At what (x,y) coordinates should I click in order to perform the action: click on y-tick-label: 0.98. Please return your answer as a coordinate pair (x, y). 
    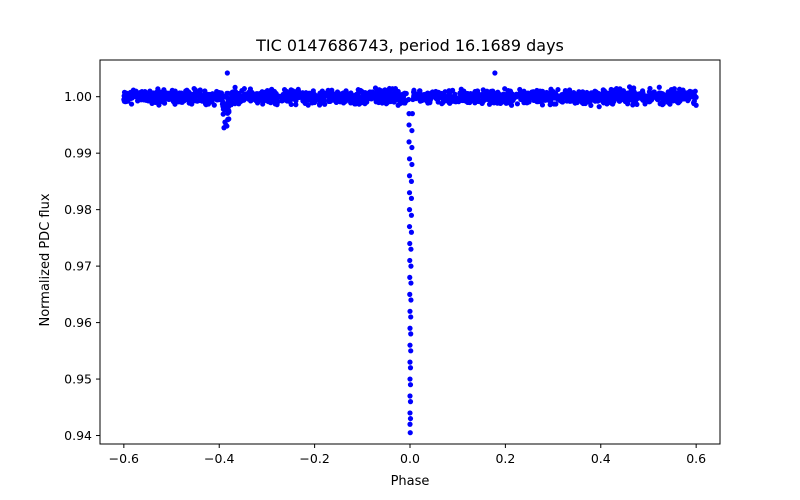
    Looking at the image, I should click on (78, 209).